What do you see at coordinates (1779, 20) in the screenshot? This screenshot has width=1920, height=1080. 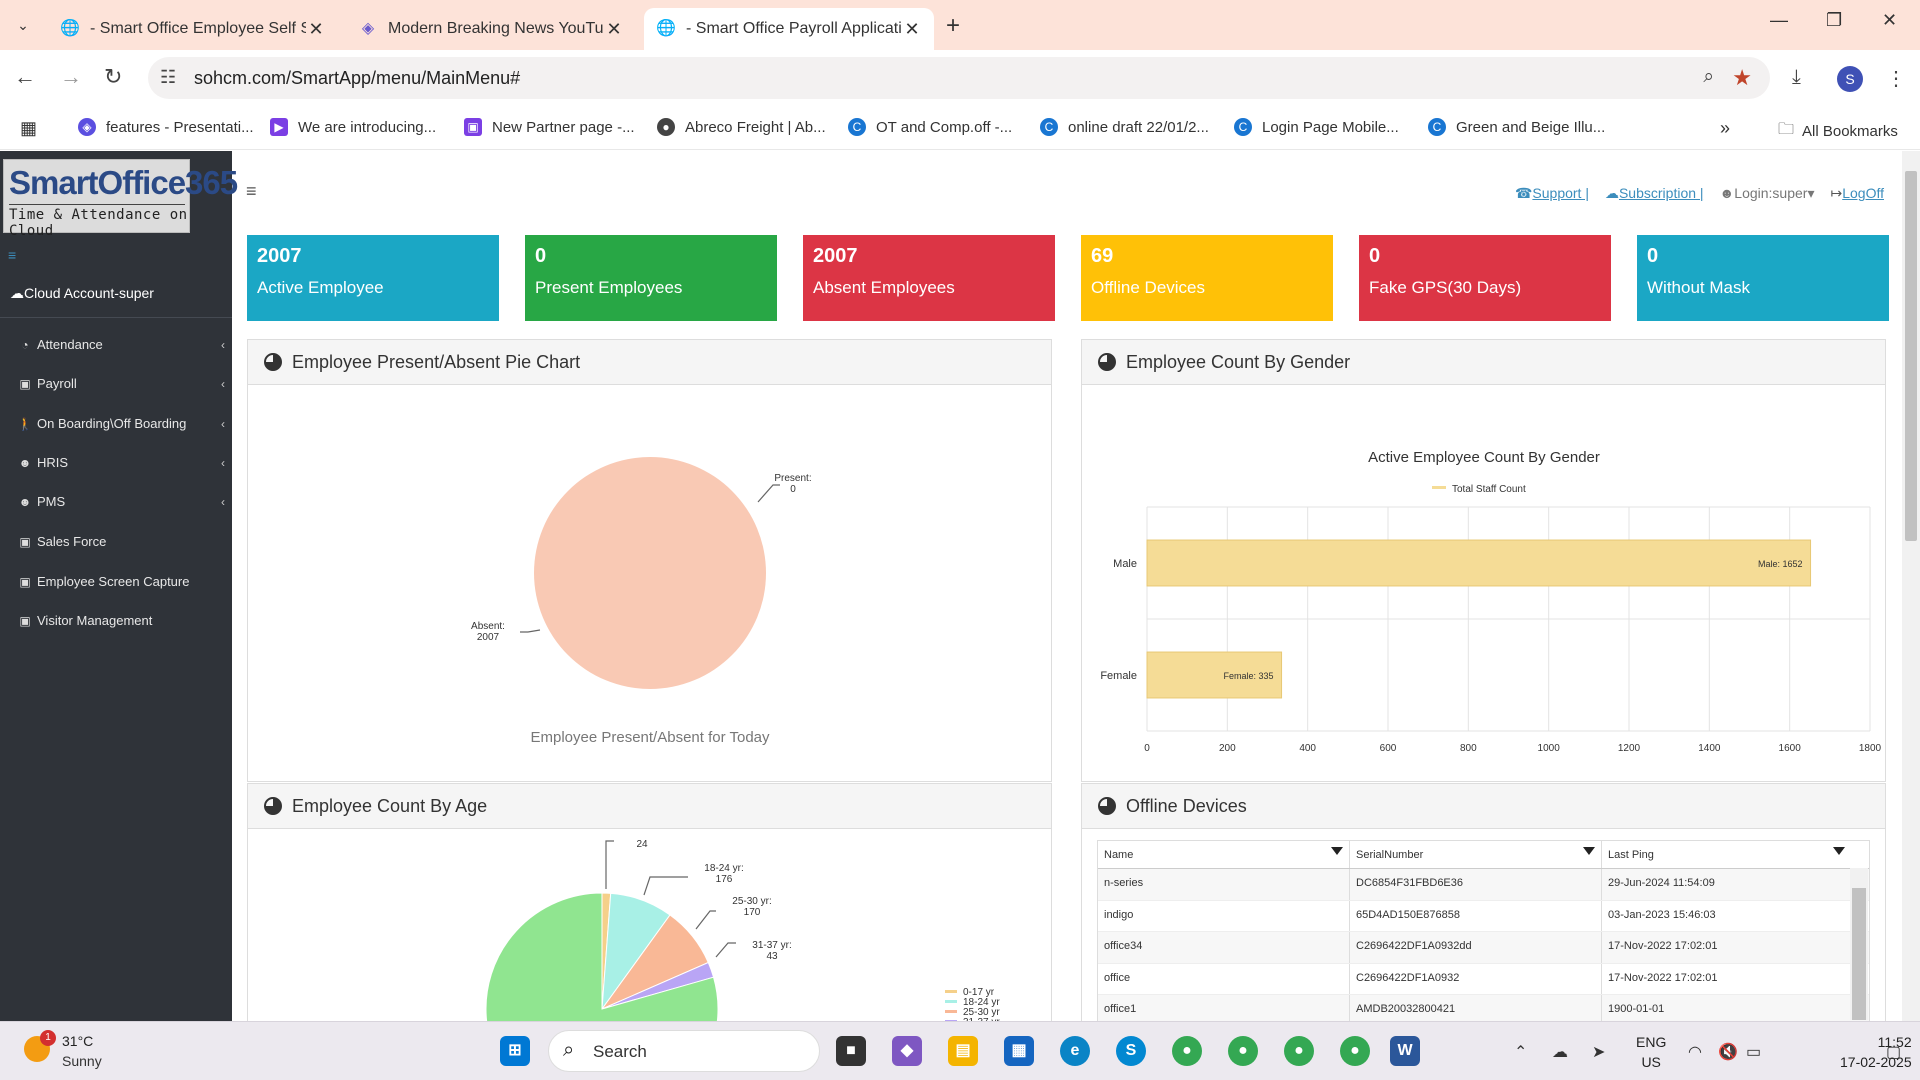 I see `minimize-icon: —` at bounding box center [1779, 20].